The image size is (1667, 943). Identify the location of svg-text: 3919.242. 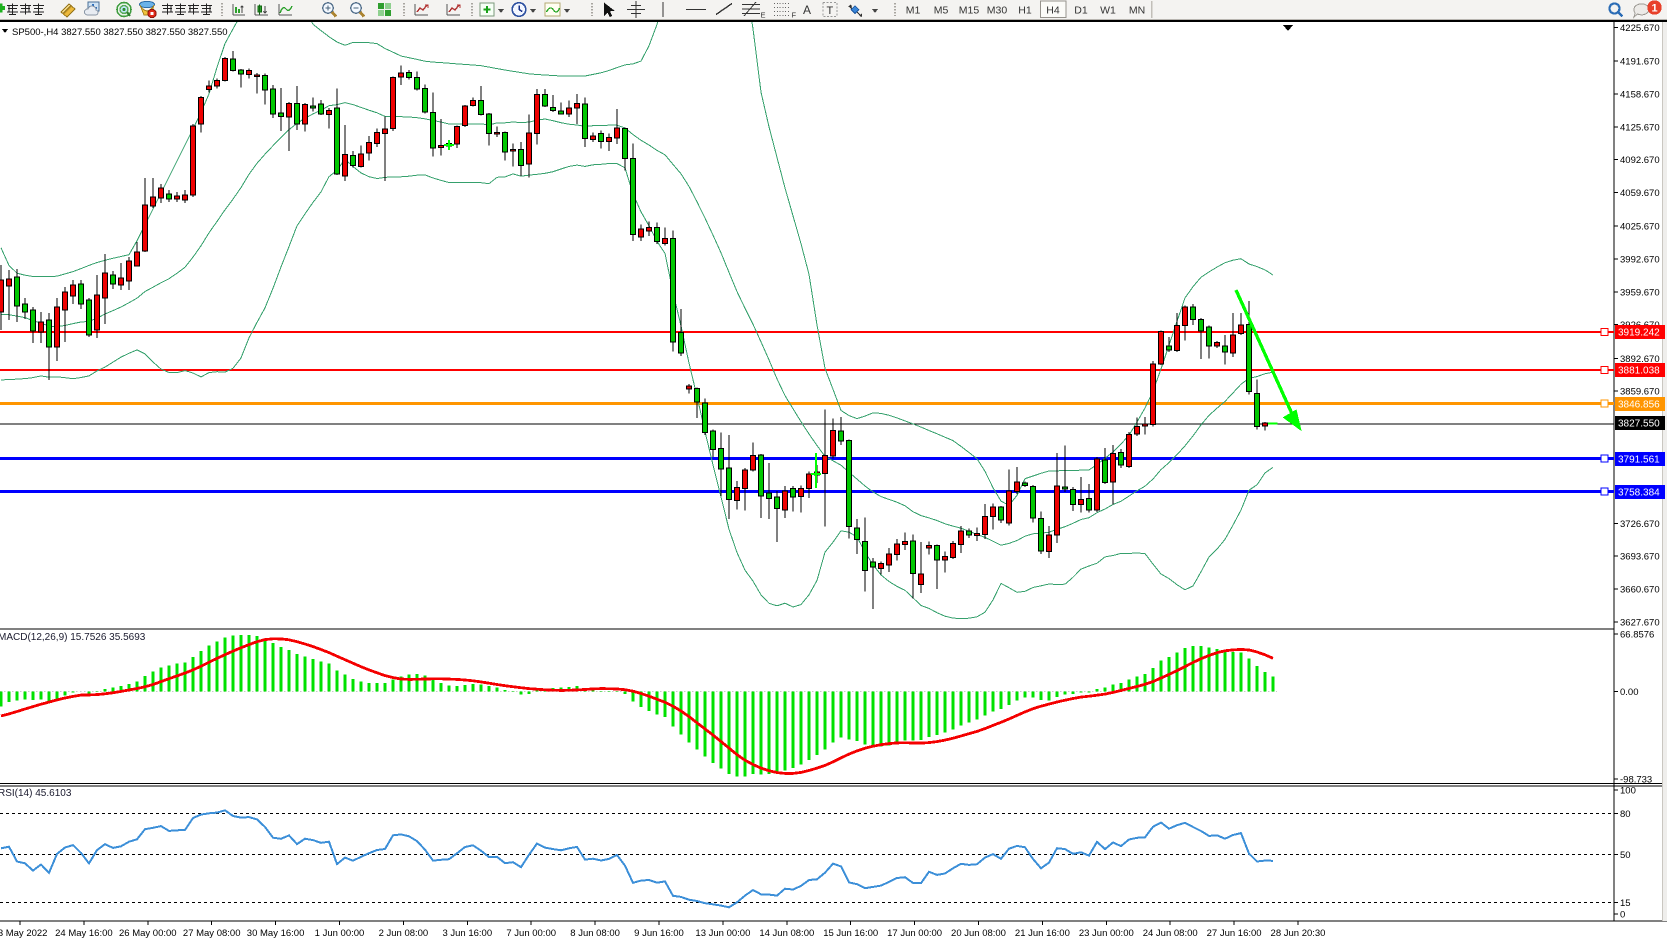
(1639, 333).